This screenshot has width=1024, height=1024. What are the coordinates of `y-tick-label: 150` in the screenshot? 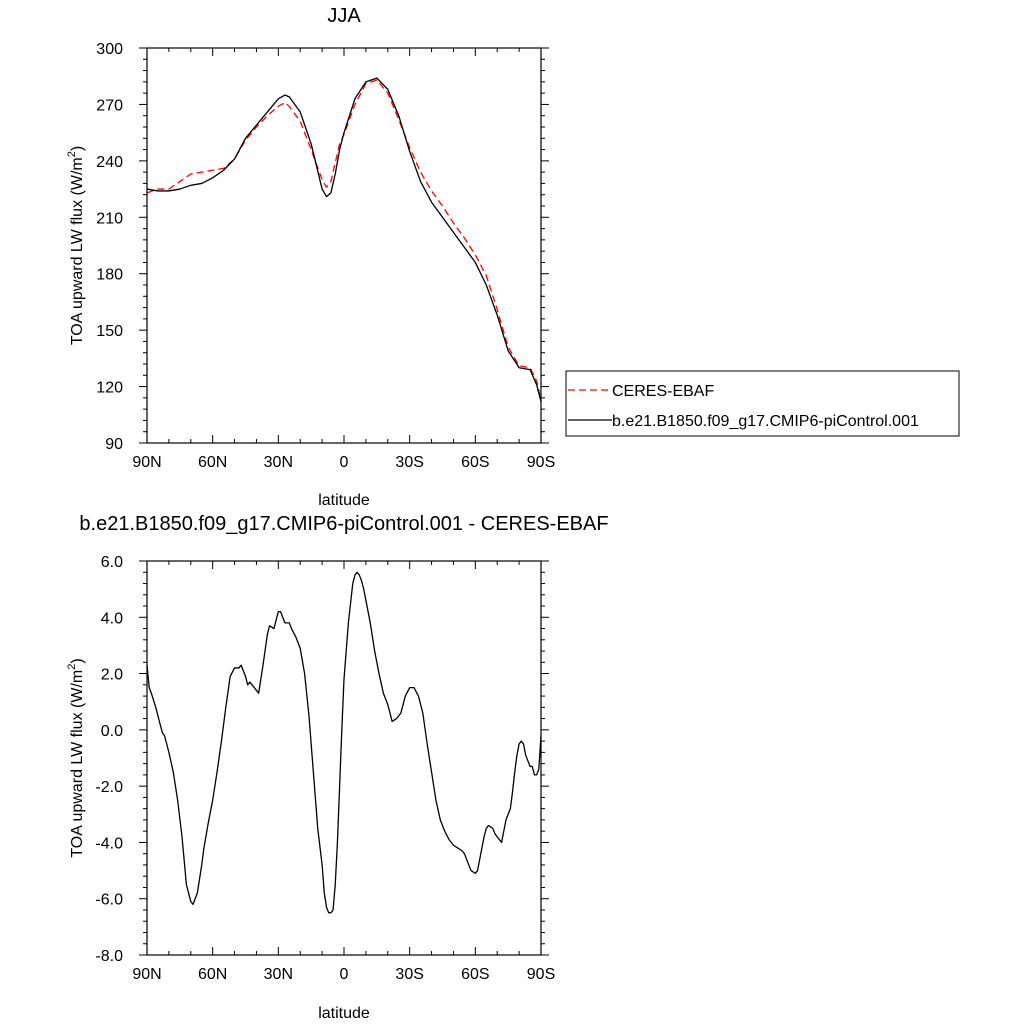 It's located at (109, 331).